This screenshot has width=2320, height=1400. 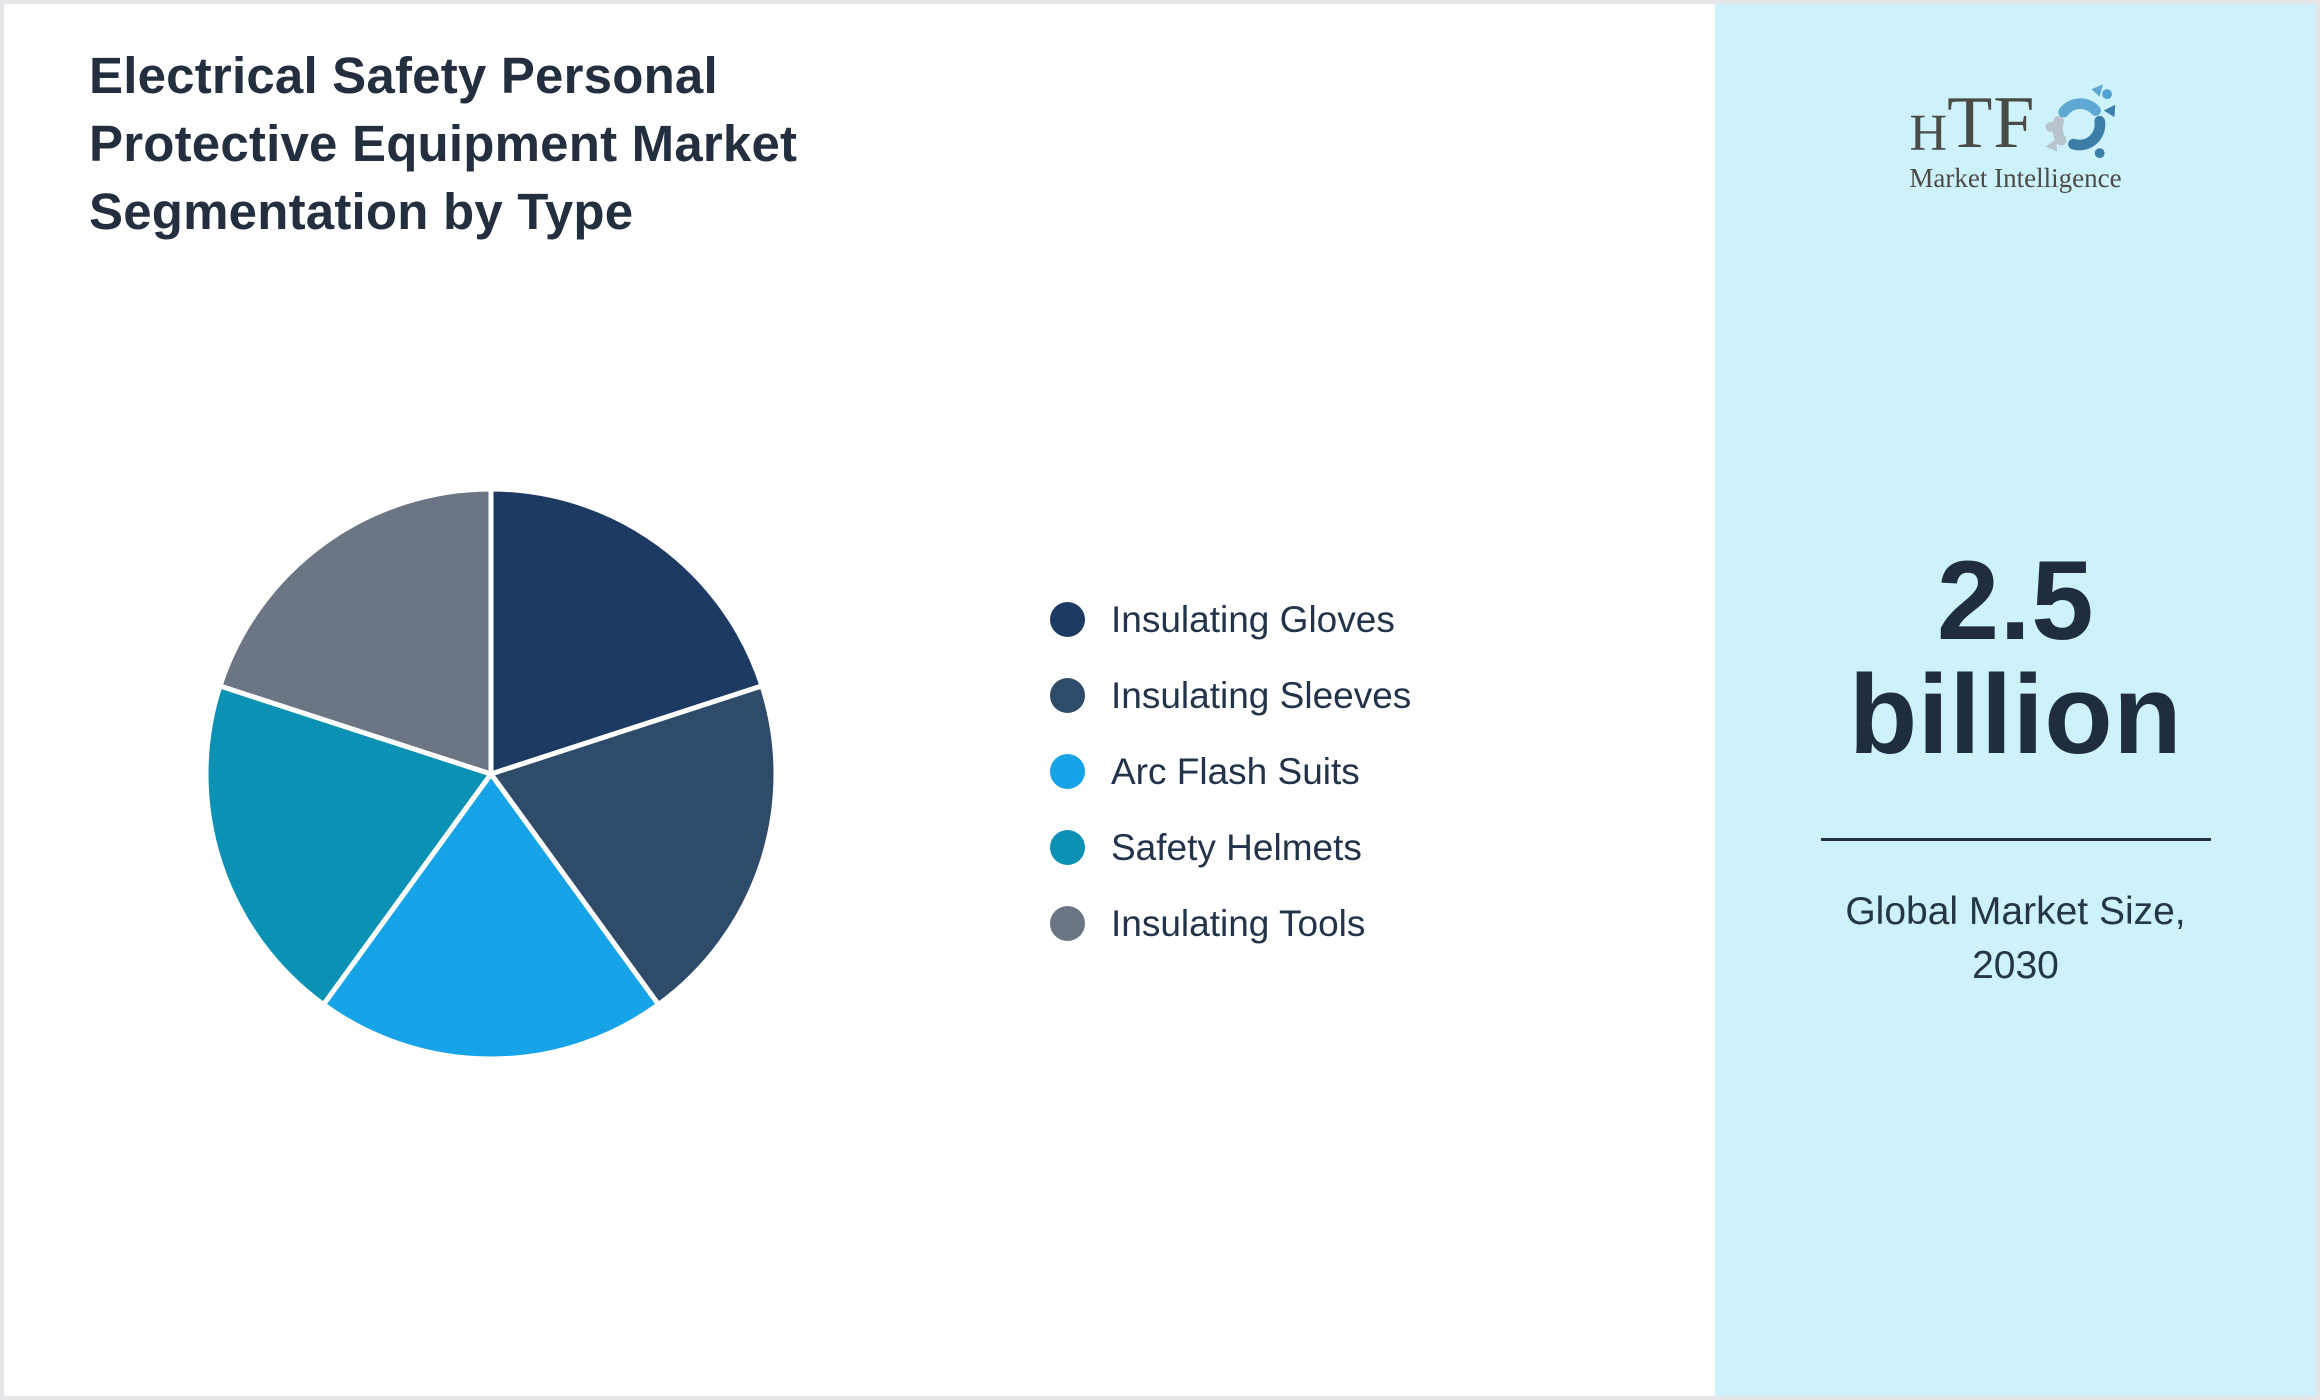 I want to click on market-size-value-unit: billion, so click(x=2015, y=714).